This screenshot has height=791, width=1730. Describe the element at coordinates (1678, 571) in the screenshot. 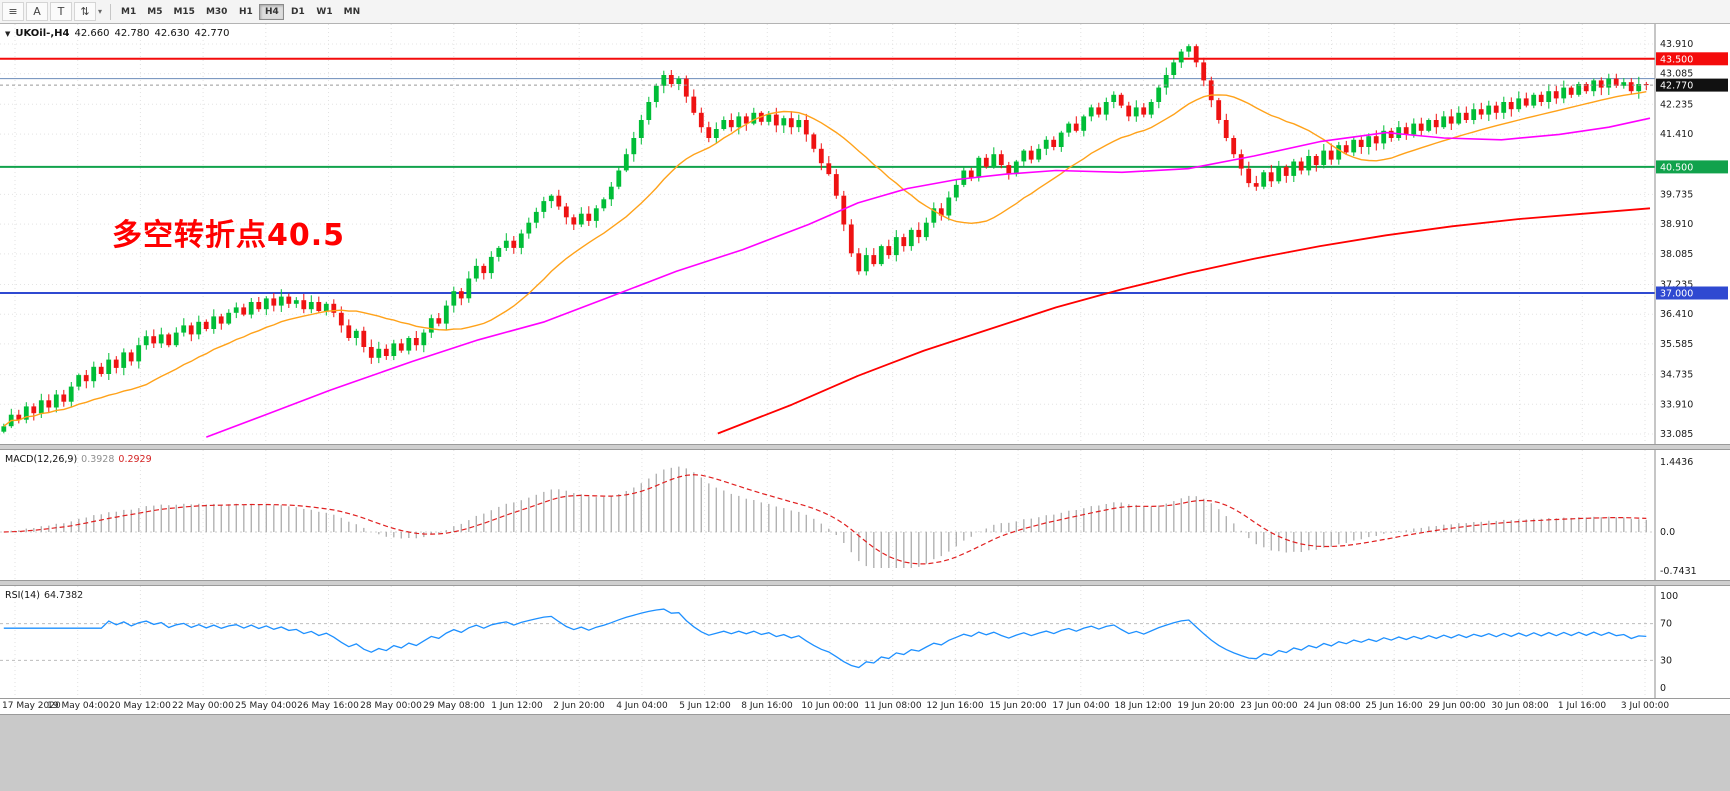

I see `svg-text: -0.7431` at that location.